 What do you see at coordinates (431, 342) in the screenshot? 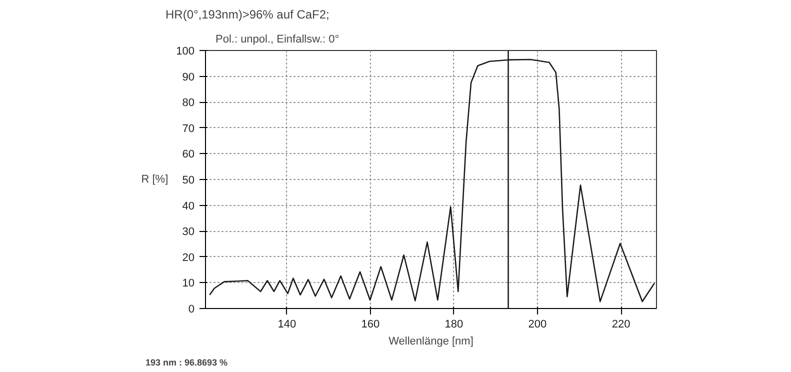
I see `x-axis-title: Wellenlänge [nm]` at bounding box center [431, 342].